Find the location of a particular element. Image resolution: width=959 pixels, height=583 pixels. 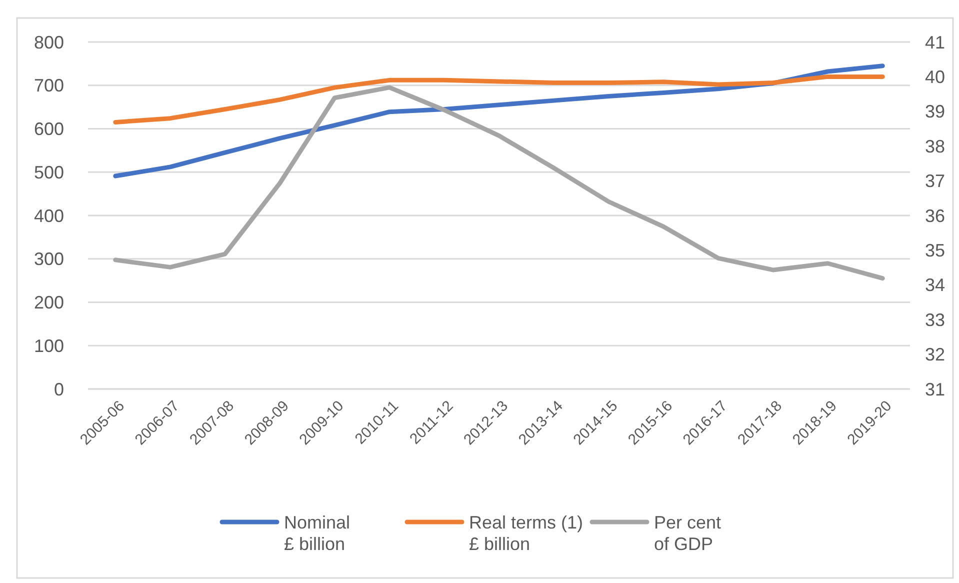

line-series is located at coordinates (499, 99).